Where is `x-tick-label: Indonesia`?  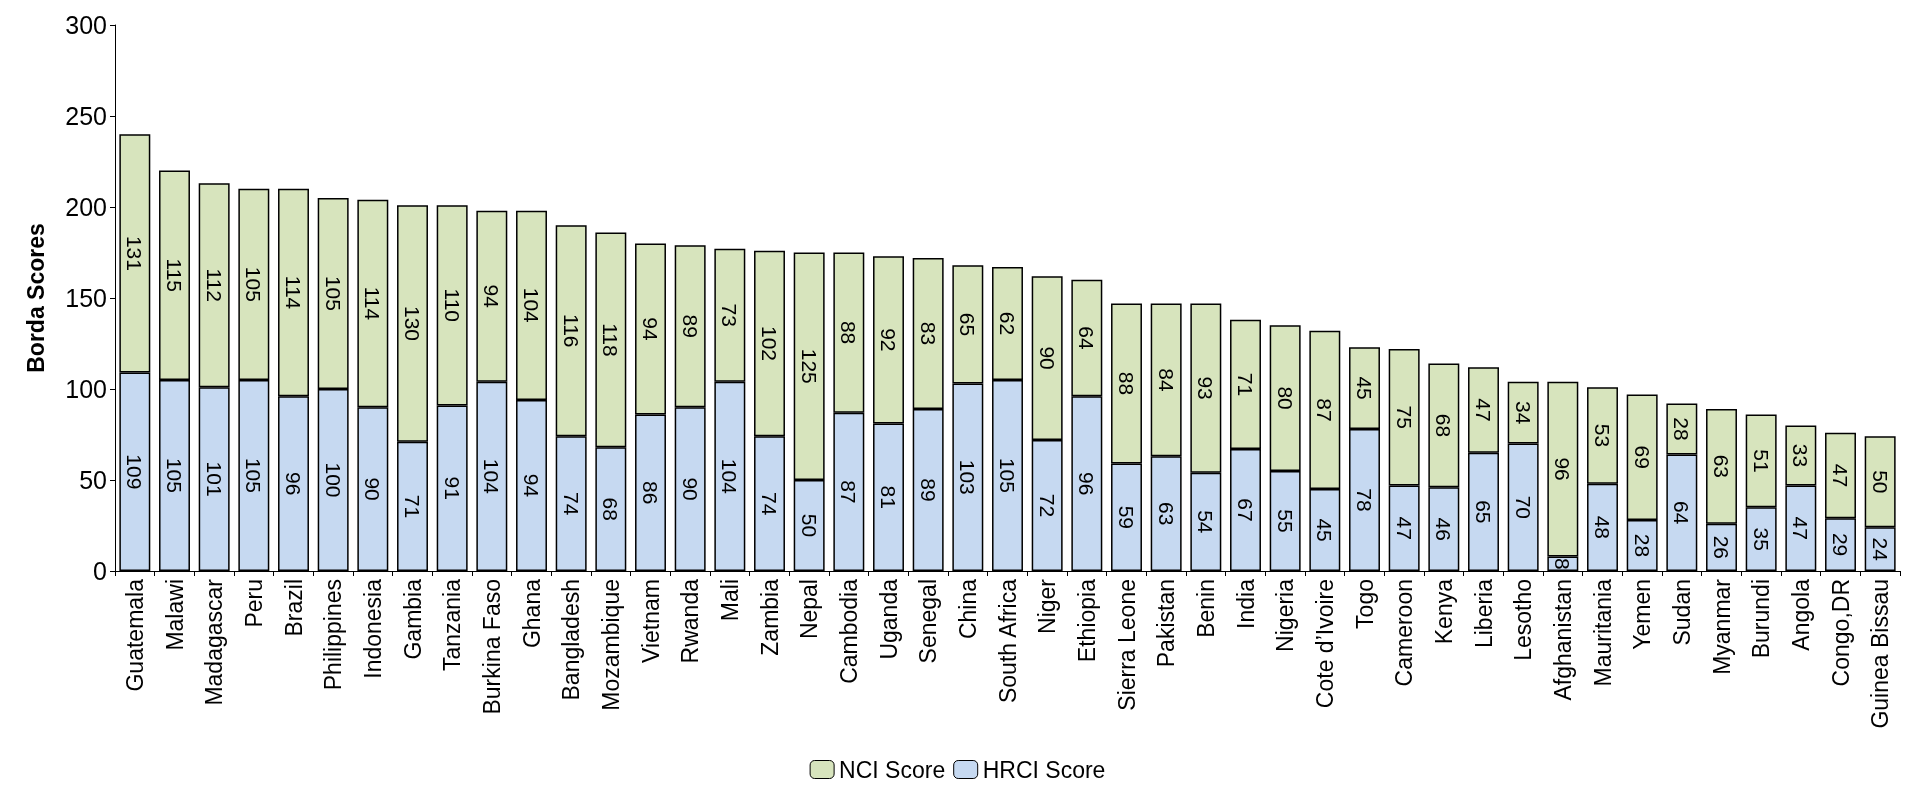 x-tick-label: Indonesia is located at coordinates (372, 628).